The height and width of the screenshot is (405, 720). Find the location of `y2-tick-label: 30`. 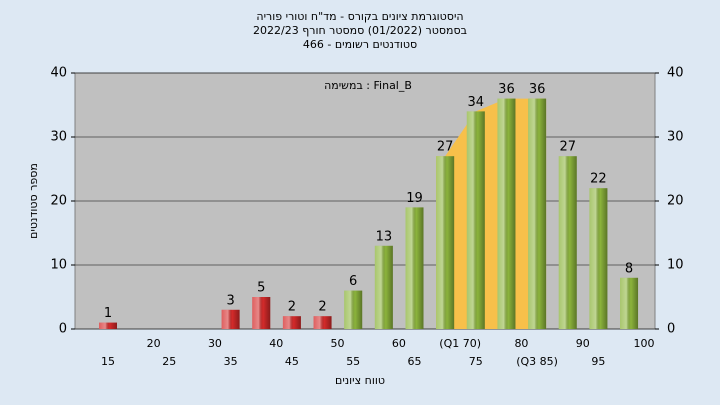

y2-tick-label: 30 is located at coordinates (675, 137).